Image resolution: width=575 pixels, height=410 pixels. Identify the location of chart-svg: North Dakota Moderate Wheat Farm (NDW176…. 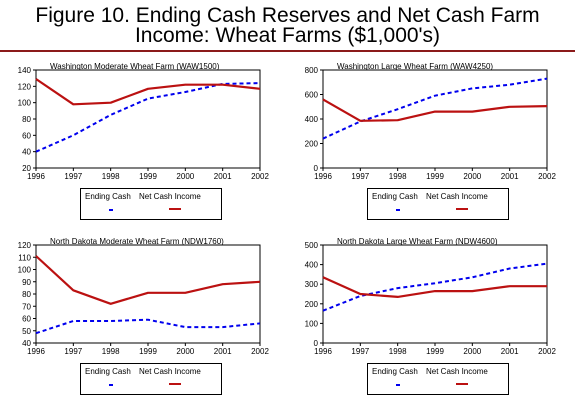
(144, 296).